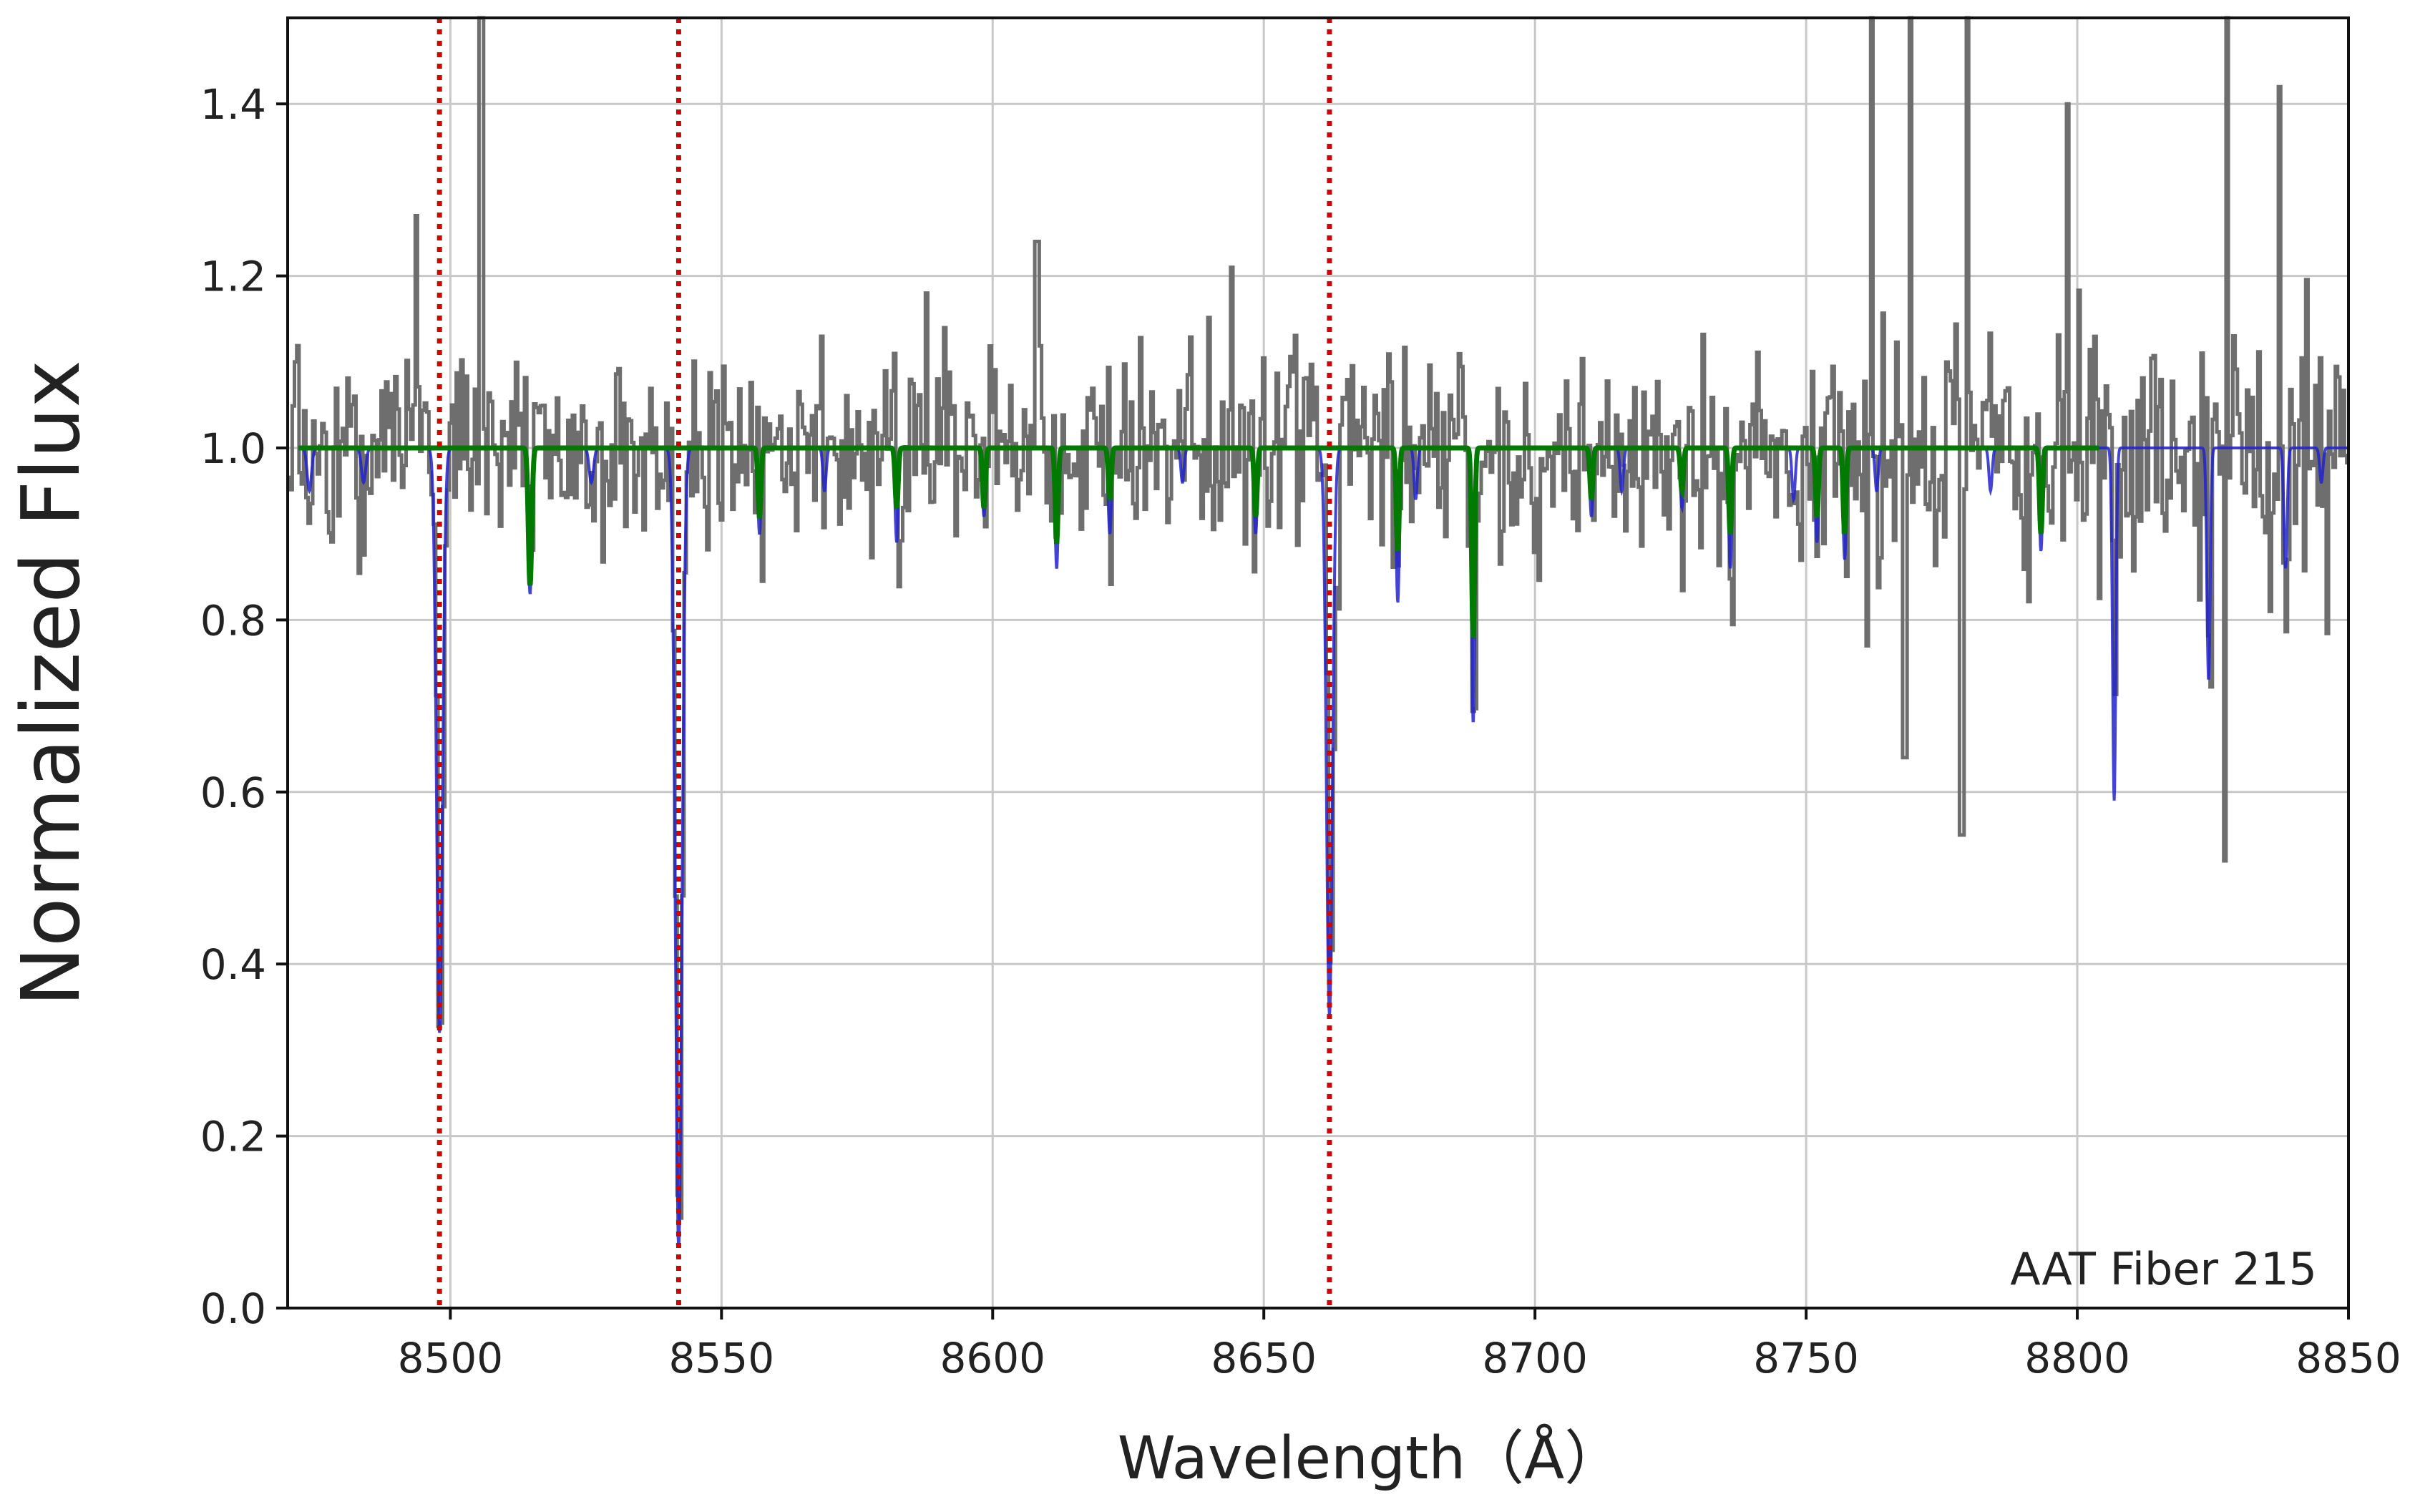  Describe the element at coordinates (722, 1358) in the screenshot. I see `x-tick-label: 8550` at that location.